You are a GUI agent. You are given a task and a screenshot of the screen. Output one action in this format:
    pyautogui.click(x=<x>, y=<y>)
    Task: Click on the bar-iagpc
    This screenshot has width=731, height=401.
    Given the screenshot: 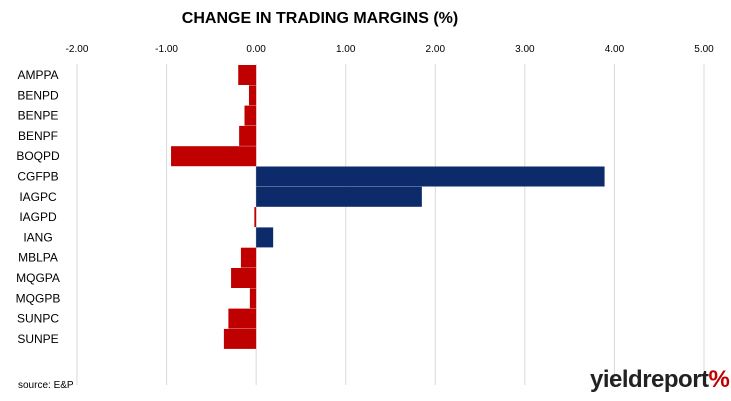 What is the action you would take?
    pyautogui.click(x=339, y=196)
    